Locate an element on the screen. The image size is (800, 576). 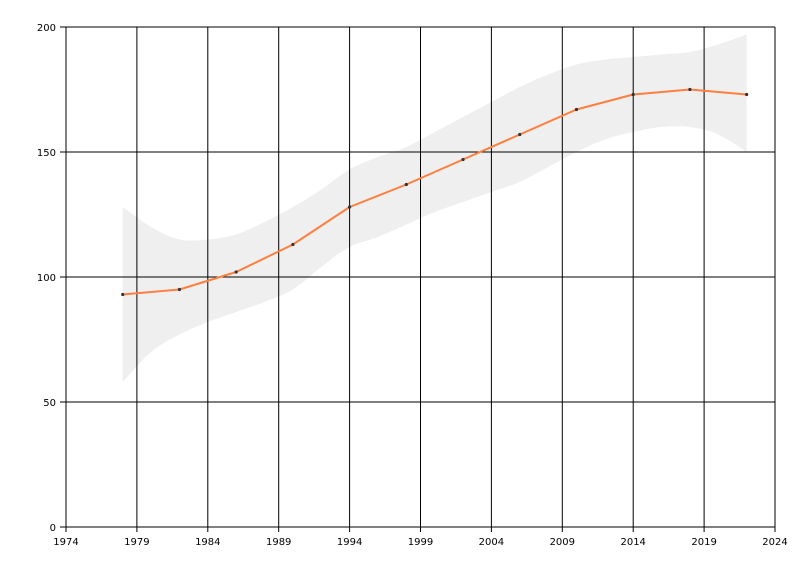
x-tick-label: 2009 is located at coordinates (562, 542).